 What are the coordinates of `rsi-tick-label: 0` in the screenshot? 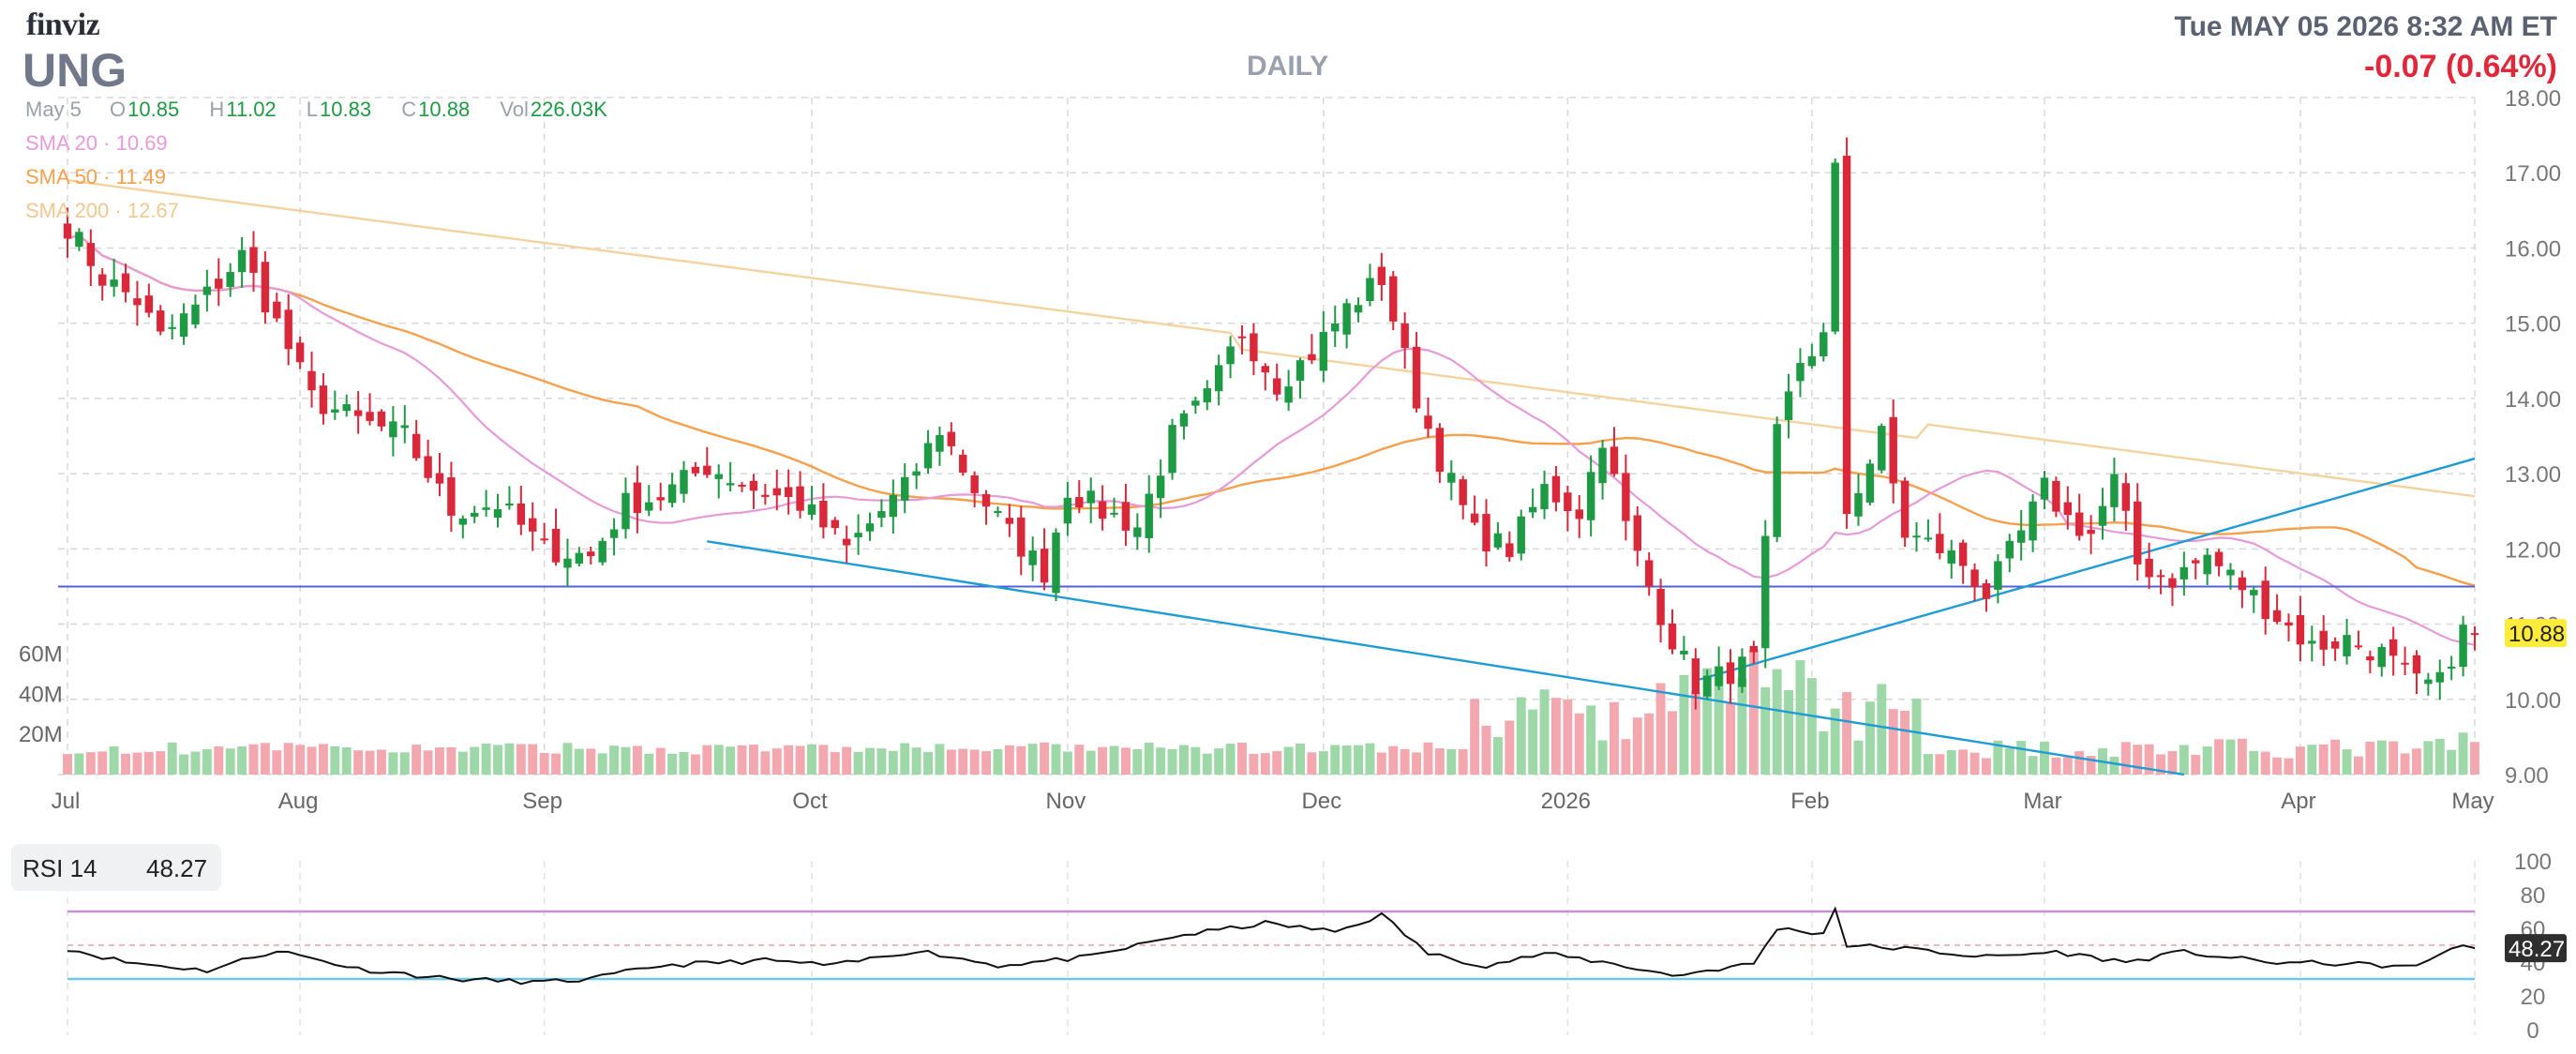 It's located at (2533, 1031).